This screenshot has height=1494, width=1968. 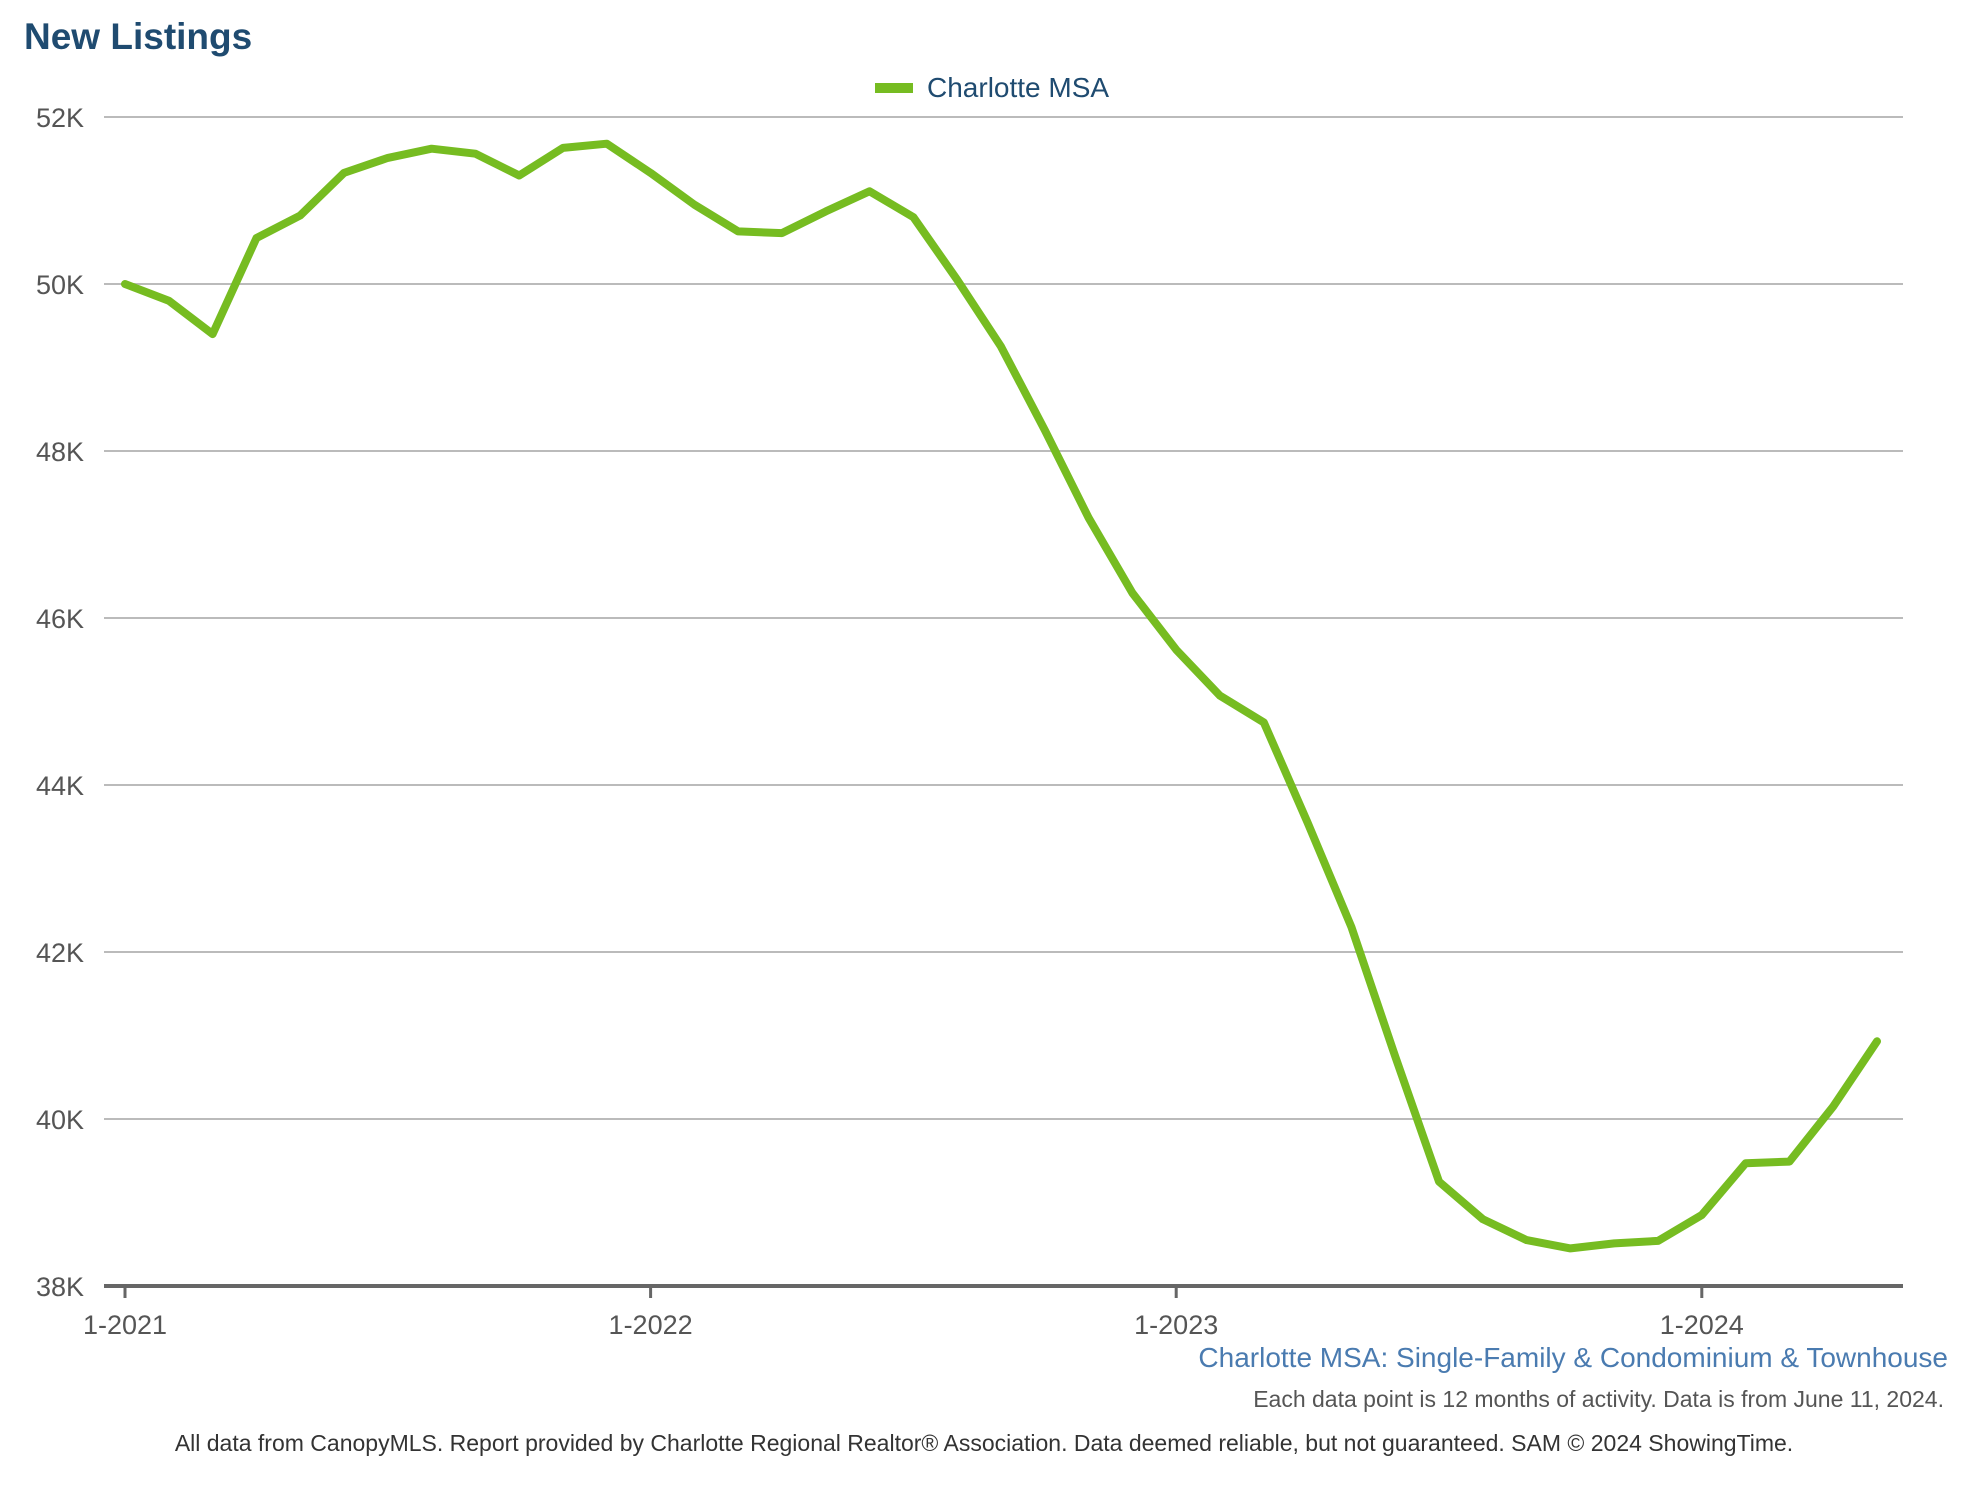 What do you see at coordinates (138, 36) in the screenshot?
I see `chart-title: New Listings` at bounding box center [138, 36].